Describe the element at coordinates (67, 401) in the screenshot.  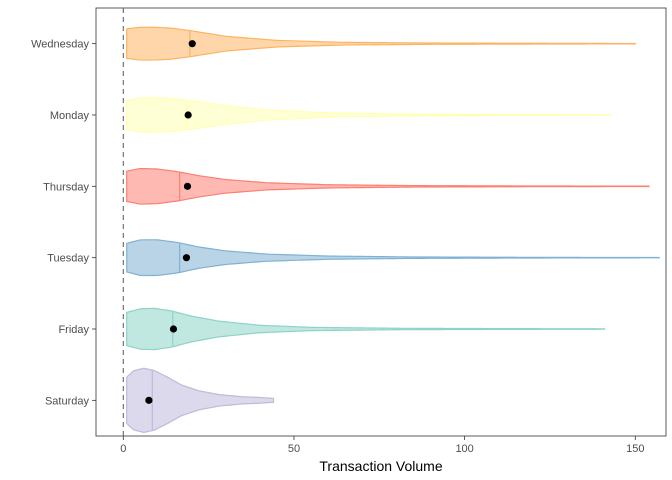
I see `y-tick-label: Saturday` at that location.